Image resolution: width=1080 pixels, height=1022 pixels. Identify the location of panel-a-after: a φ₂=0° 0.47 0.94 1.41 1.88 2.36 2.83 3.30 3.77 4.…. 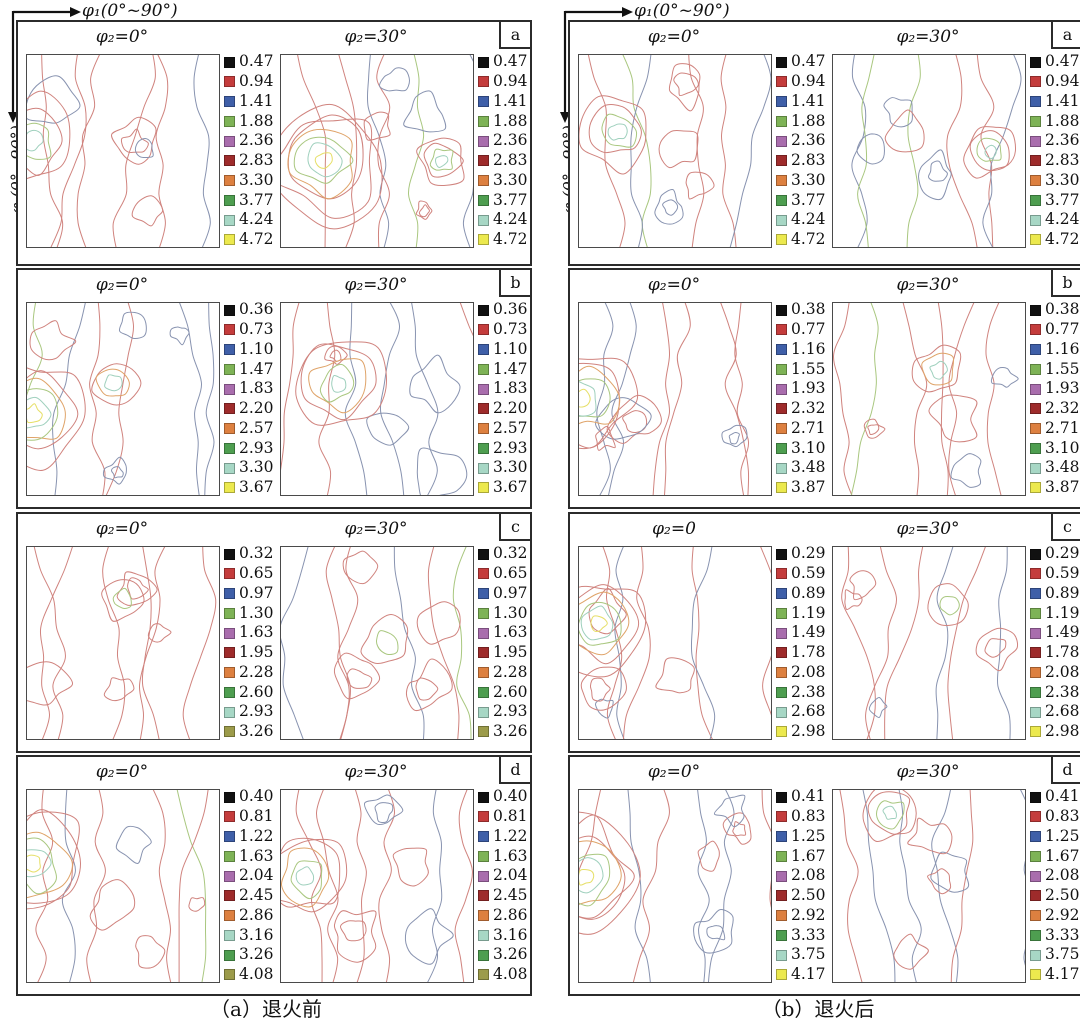
(824, 143).